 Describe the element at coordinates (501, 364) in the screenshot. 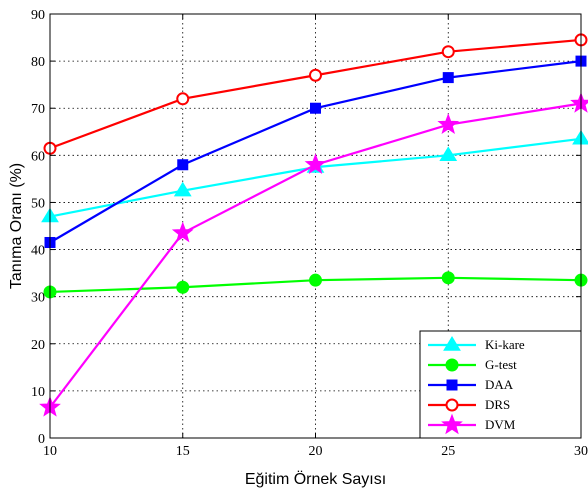

I see `legend-label: G-test` at that location.